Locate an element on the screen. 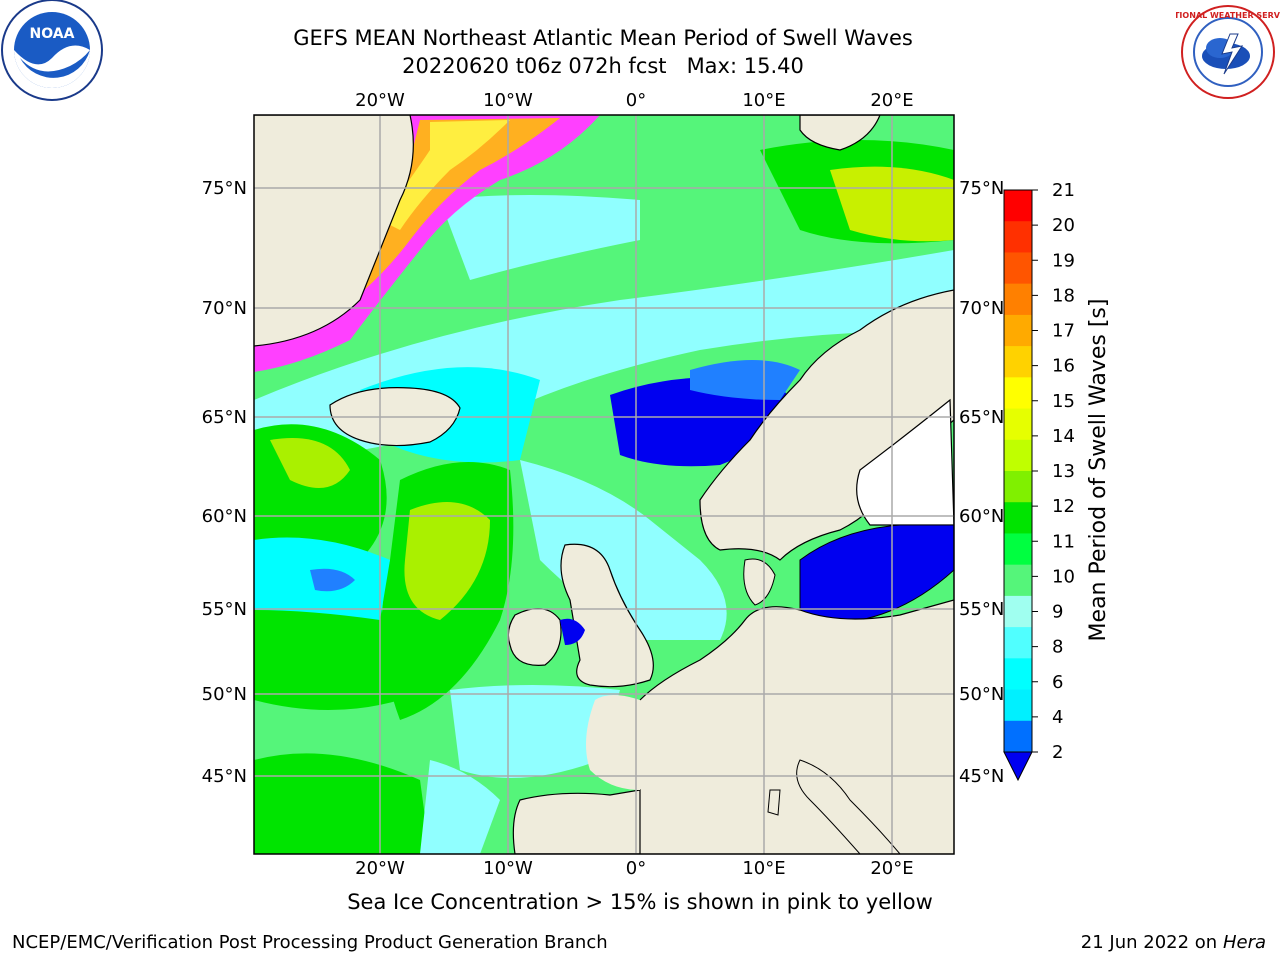  colorbar-label: Mean Period of Swell Waves [s] is located at coordinates (1098, 470).